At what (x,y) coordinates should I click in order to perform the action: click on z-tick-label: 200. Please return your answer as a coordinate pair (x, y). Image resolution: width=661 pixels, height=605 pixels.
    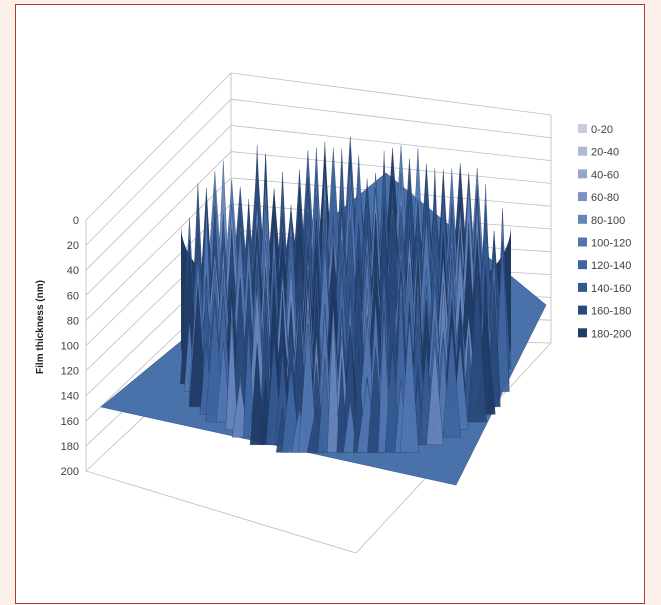
    Looking at the image, I should click on (70, 472).